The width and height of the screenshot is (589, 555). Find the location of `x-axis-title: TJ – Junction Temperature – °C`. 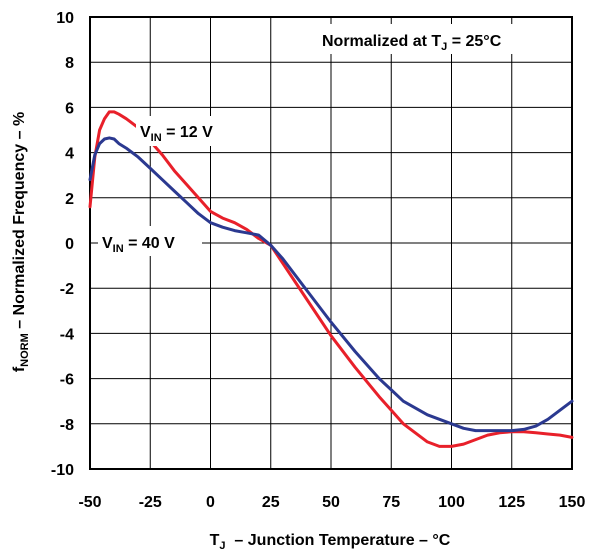

x-axis-title: TJ – Junction Temperature – °C is located at coordinates (330, 542).